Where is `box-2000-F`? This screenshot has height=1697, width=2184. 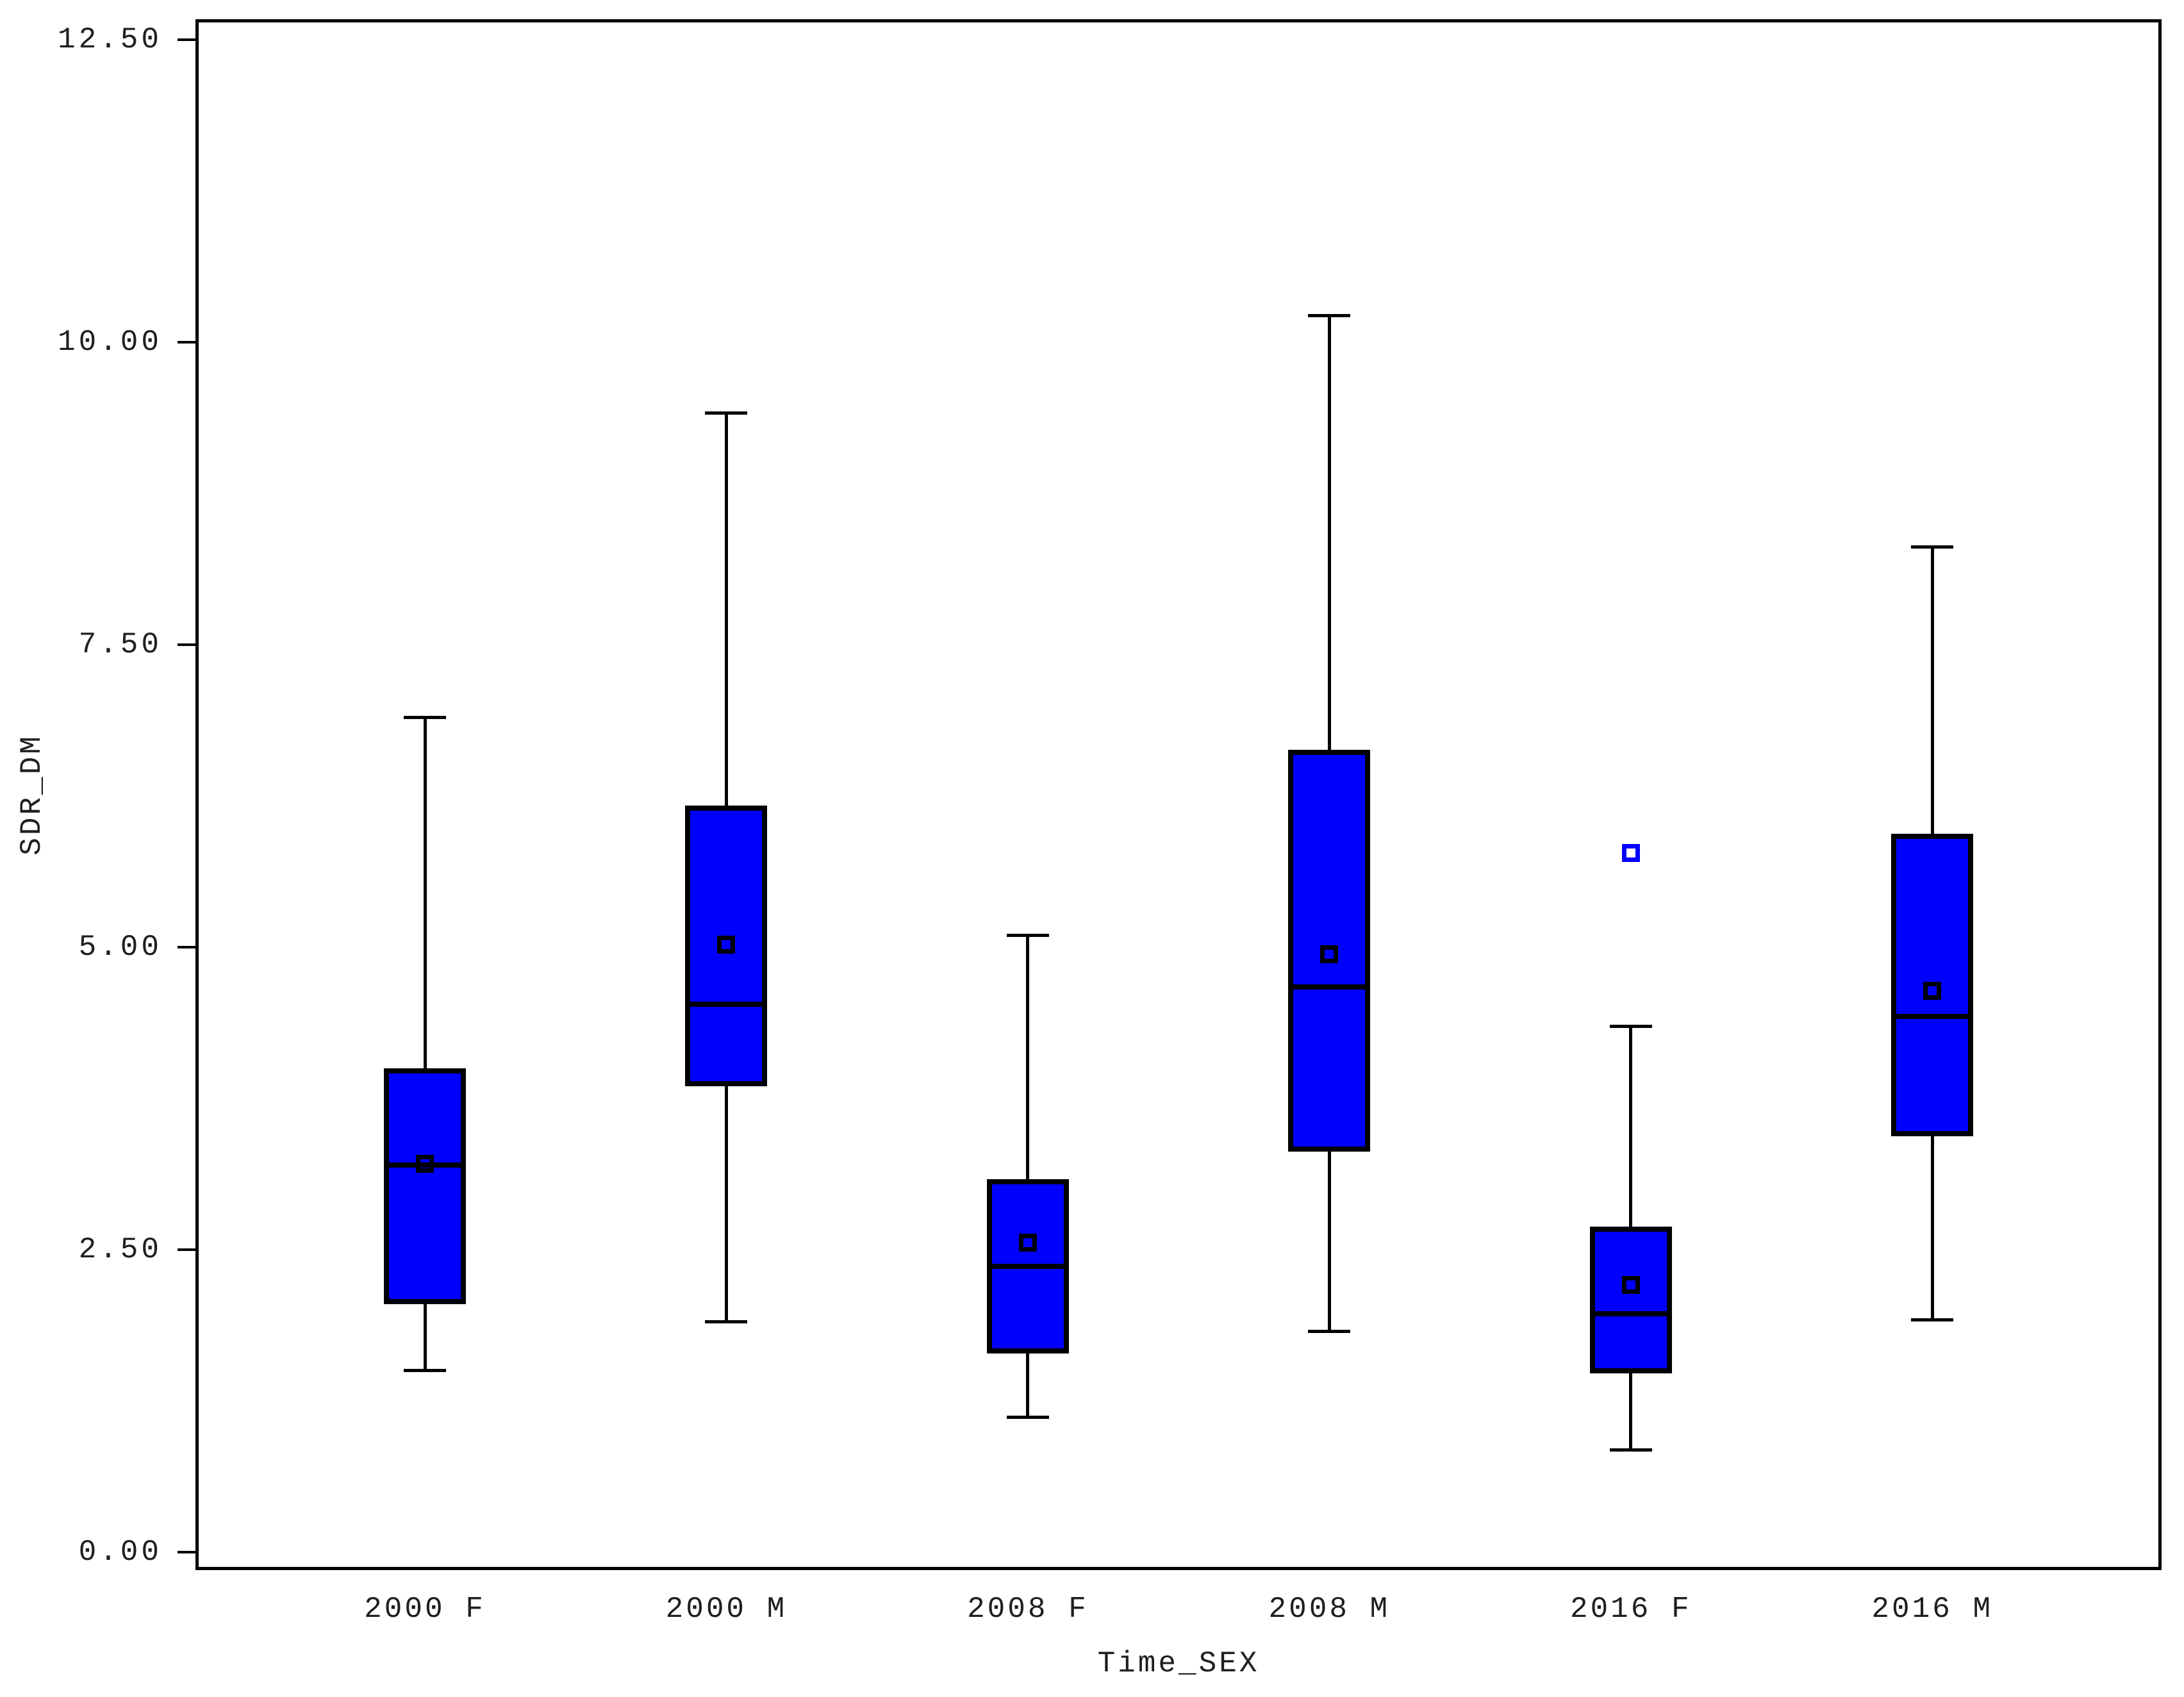
box-2000-F is located at coordinates (425, 1186).